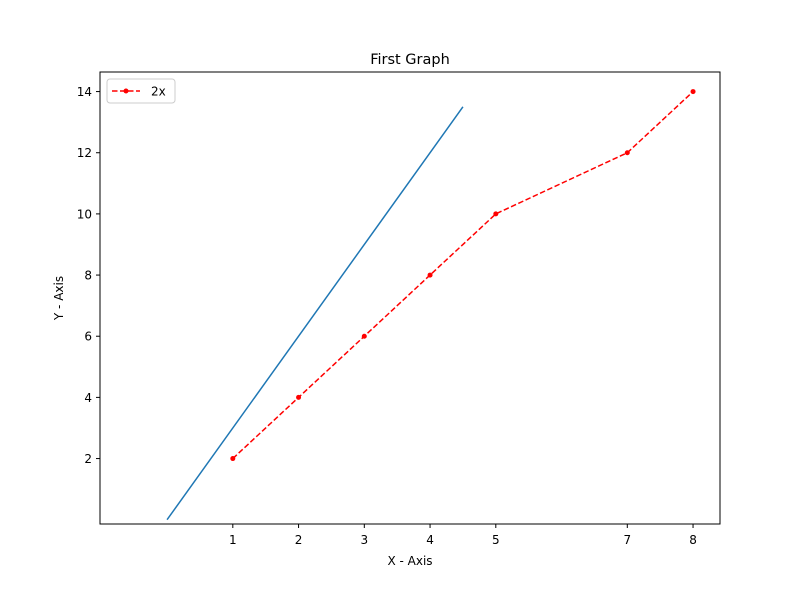 The width and height of the screenshot is (800, 600). What do you see at coordinates (233, 540) in the screenshot?
I see `x-tick-label: 1` at bounding box center [233, 540].